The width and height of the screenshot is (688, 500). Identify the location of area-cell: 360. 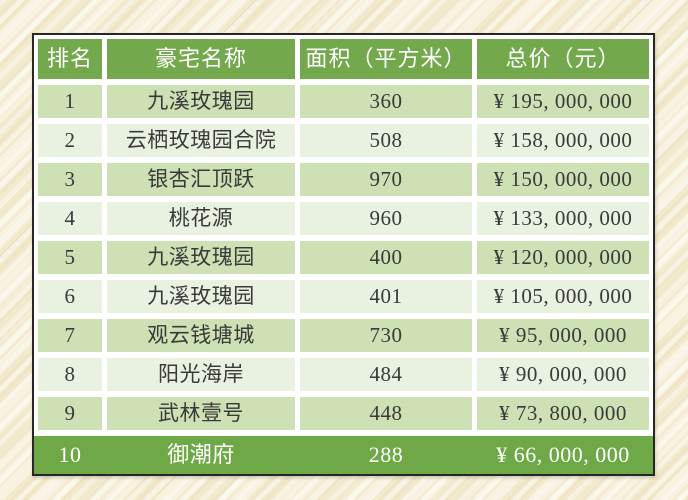
(386, 101).